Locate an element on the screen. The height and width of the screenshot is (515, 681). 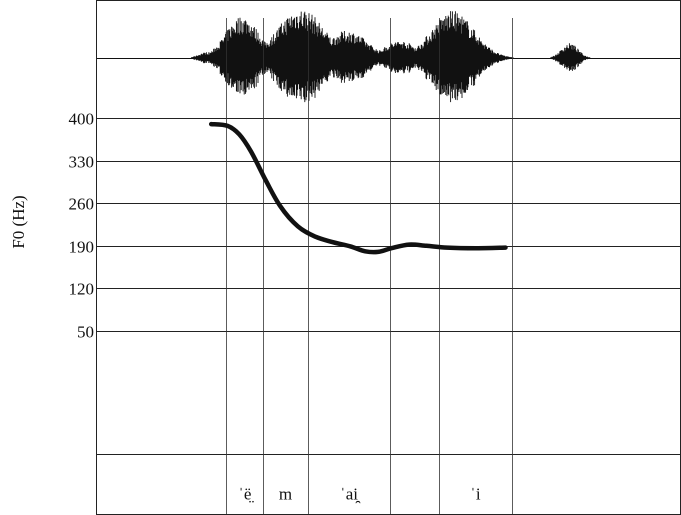
y-axis-label: F0 (Hz) is located at coordinates (18, 221).